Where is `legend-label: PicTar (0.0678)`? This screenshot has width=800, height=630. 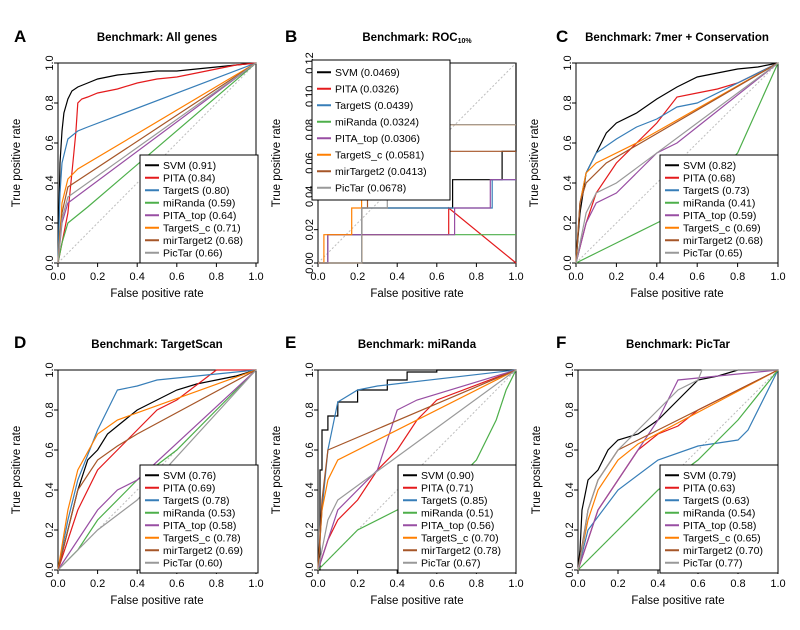
legend-label: PicTar (0.0678) is located at coordinates (370, 189).